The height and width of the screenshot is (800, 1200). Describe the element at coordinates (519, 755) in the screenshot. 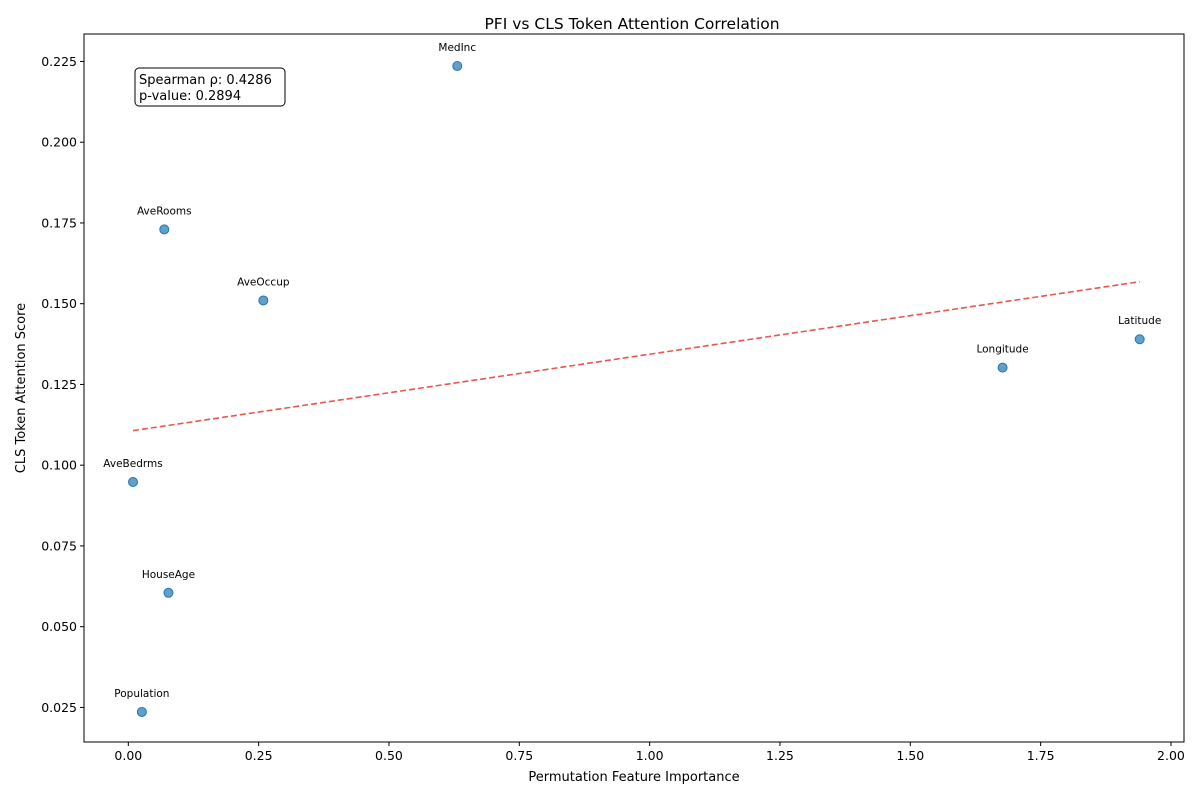

I see `x-tick-label: 0.75` at that location.